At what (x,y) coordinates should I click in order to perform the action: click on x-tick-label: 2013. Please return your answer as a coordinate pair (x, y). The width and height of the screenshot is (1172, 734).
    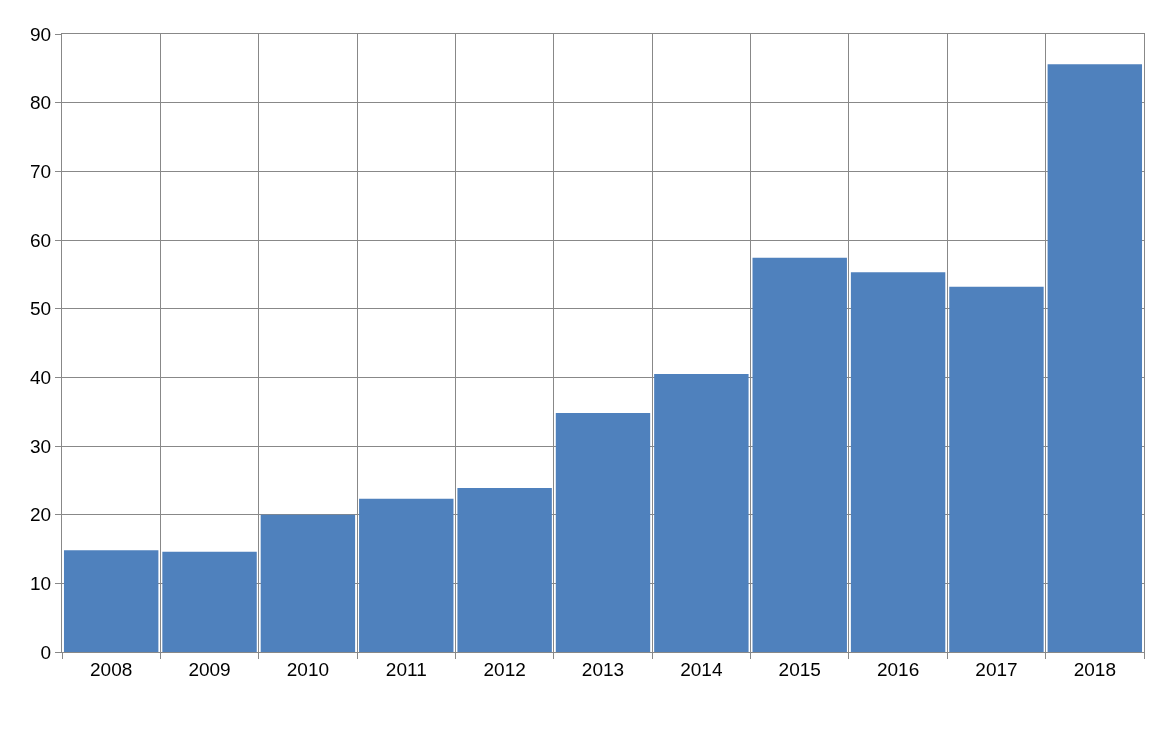
    Looking at the image, I should click on (603, 669).